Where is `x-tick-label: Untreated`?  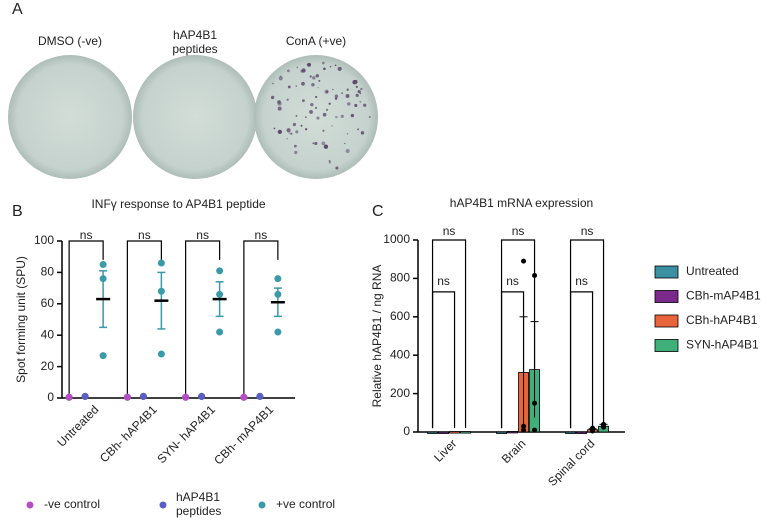
x-tick-label: Untreated is located at coordinates (77, 425).